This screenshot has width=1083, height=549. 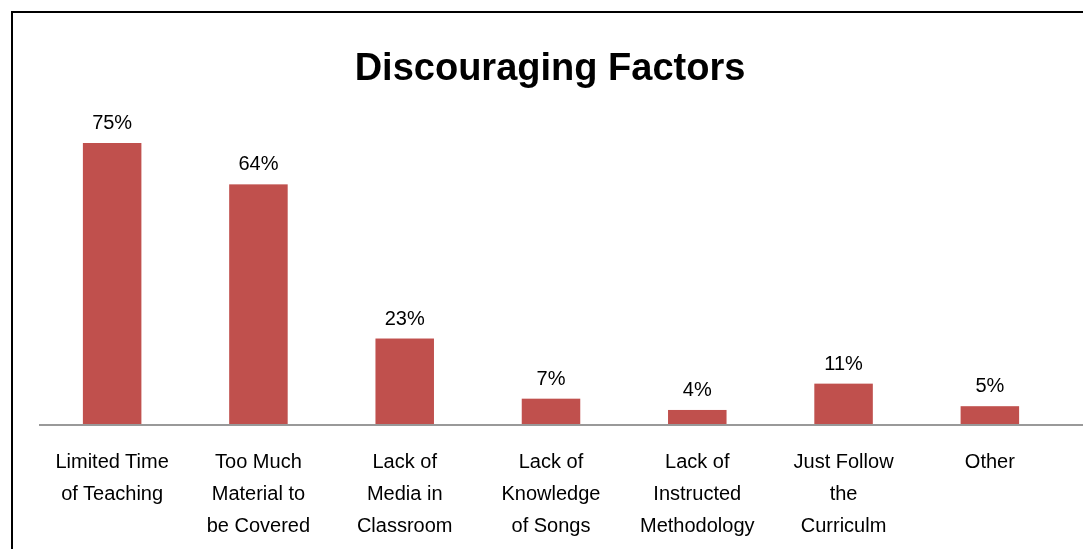 What do you see at coordinates (404, 317) in the screenshot?
I see `data-label: 23%` at bounding box center [404, 317].